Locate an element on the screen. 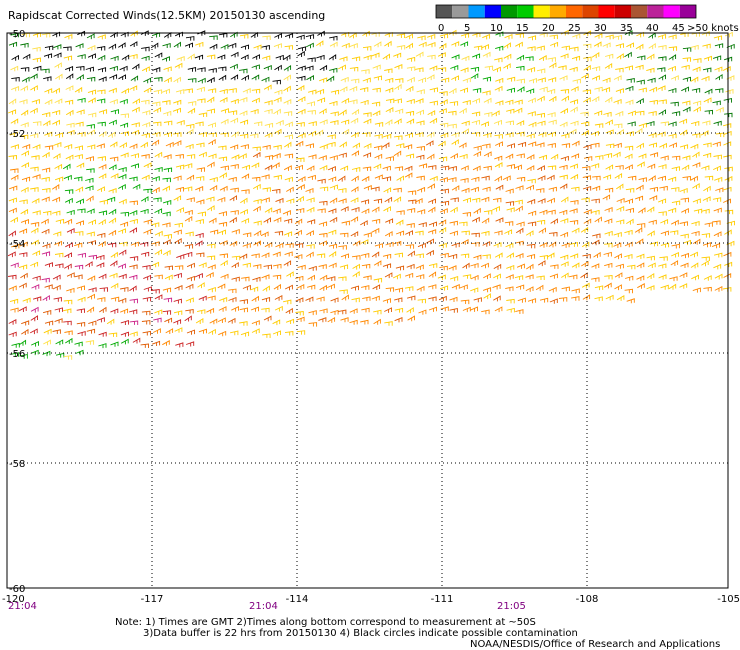 The width and height of the screenshot is (740, 650). legend-swatch is located at coordinates (574, 11).